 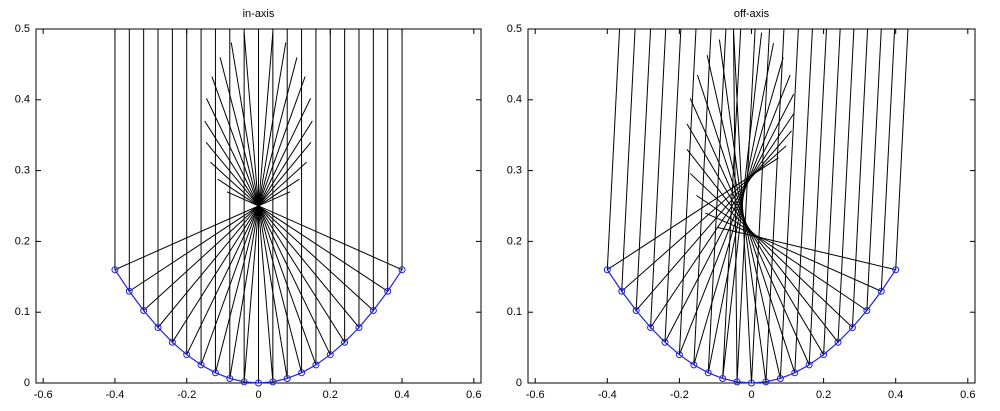 I want to click on chart-title: off-axis, so click(x=752, y=14).